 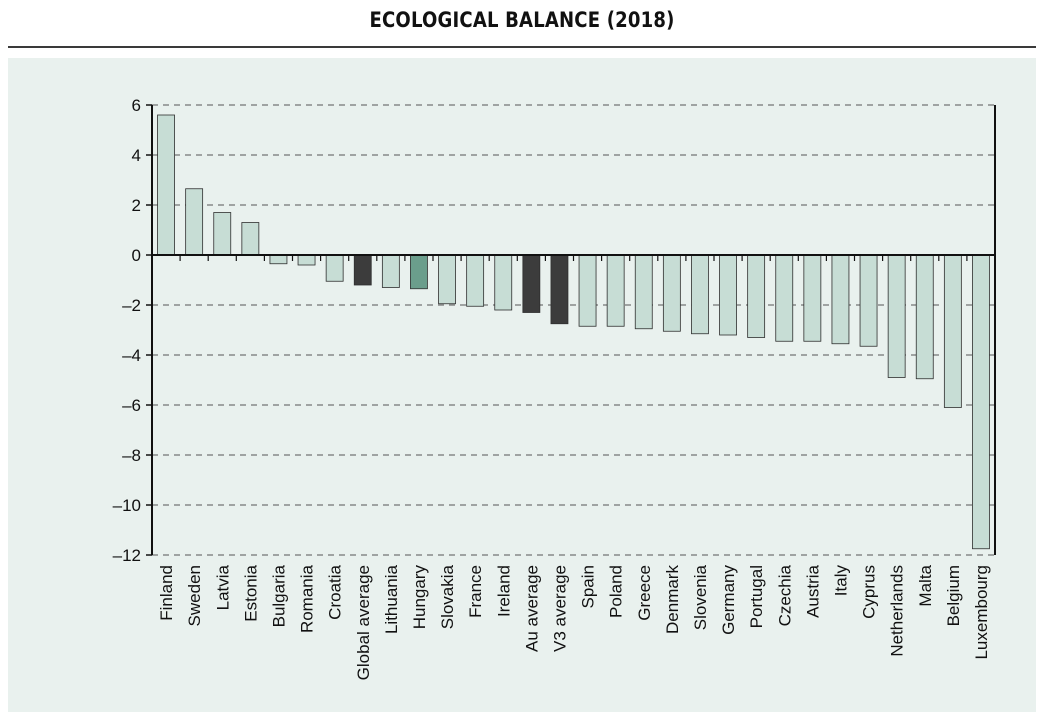 I want to click on page-title: ECOLOGICAL BALANCE (2018), so click(x=522, y=20).